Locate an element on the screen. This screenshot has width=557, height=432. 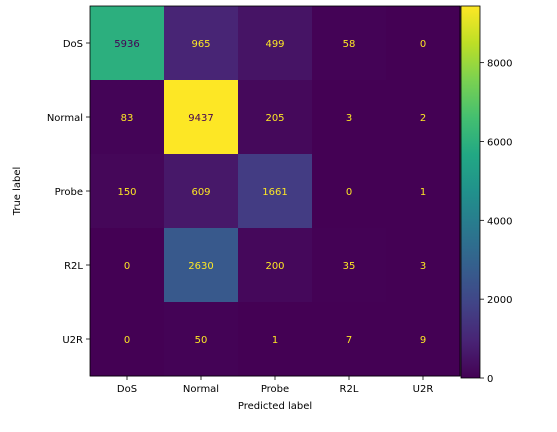
cell-value: 200 is located at coordinates (274, 266).